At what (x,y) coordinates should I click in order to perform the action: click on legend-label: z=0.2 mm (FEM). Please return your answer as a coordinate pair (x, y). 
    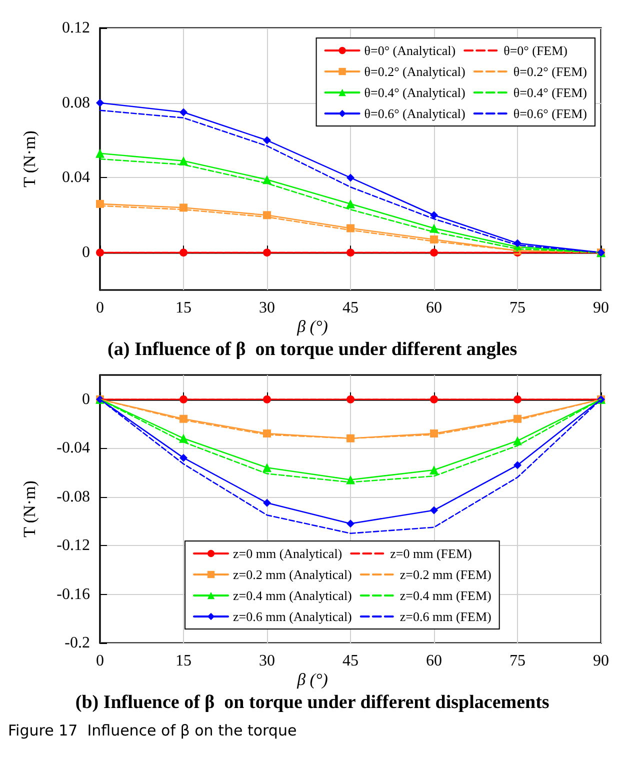
    Looking at the image, I should click on (446, 574).